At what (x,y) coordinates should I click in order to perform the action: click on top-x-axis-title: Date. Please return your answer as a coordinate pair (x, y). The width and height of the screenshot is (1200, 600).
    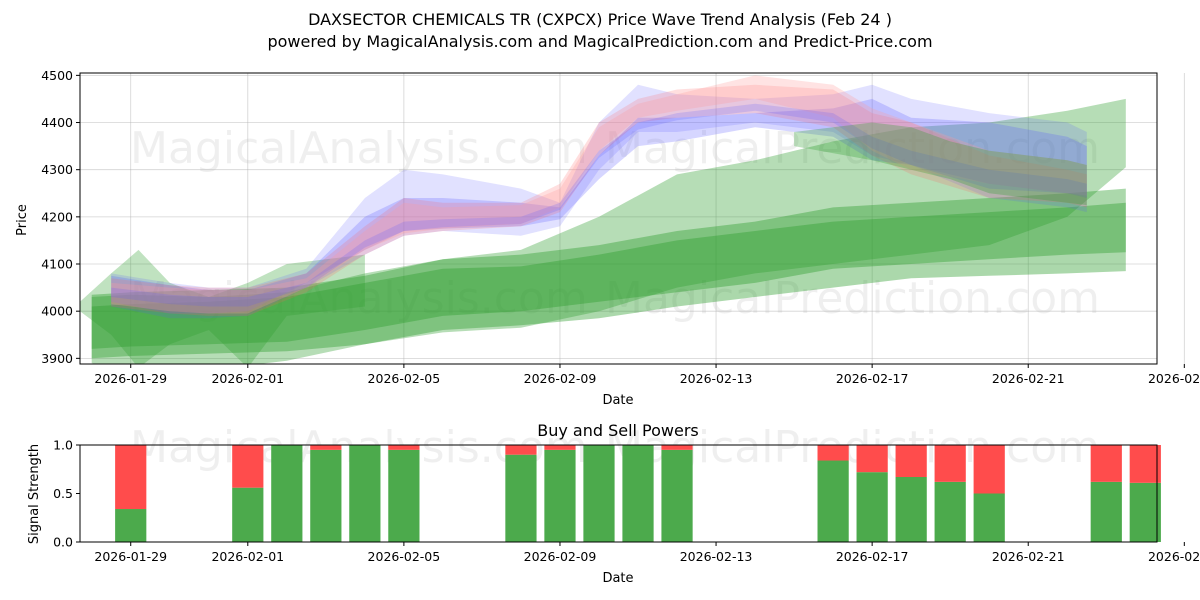
    Looking at the image, I should click on (617, 400).